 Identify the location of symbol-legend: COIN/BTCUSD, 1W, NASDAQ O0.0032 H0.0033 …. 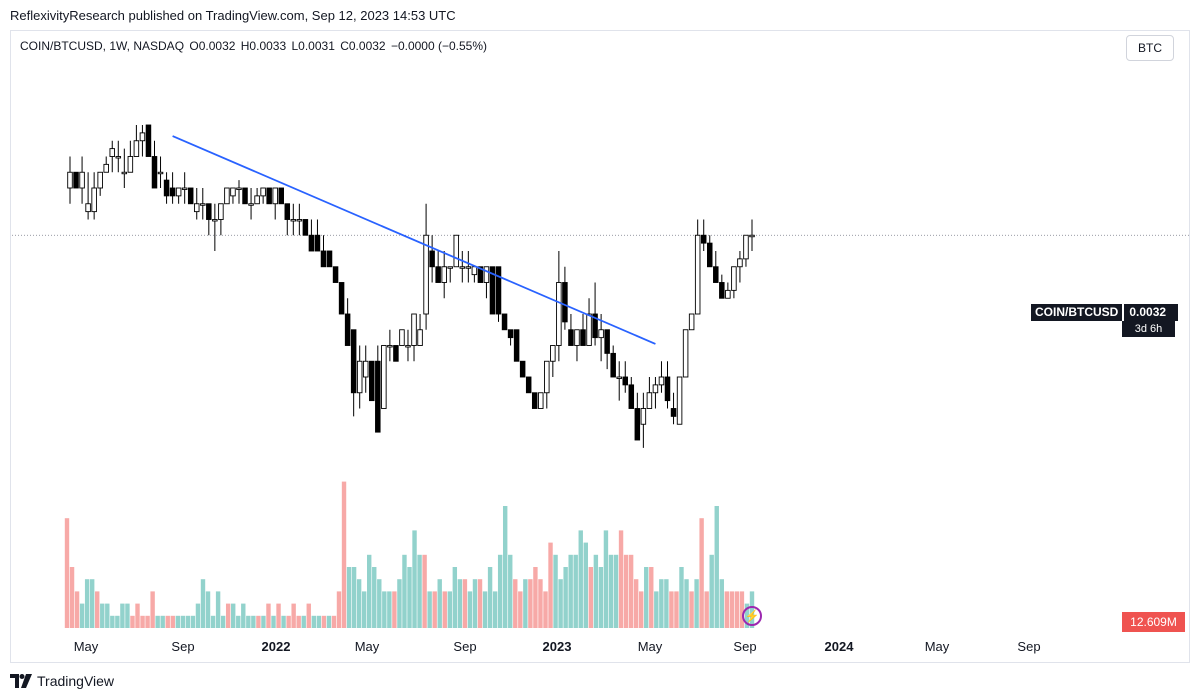
(254, 46).